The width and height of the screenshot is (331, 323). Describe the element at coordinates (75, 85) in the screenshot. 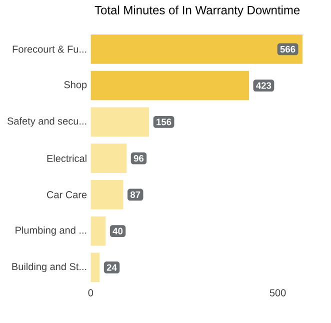

I see `y-tick-label: Shop` at that location.